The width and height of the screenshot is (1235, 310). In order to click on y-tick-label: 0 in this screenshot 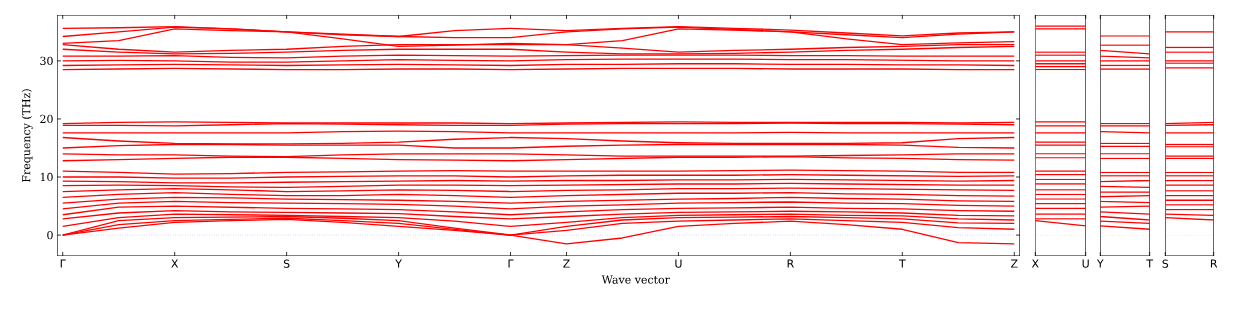, I will do `click(50, 235)`.